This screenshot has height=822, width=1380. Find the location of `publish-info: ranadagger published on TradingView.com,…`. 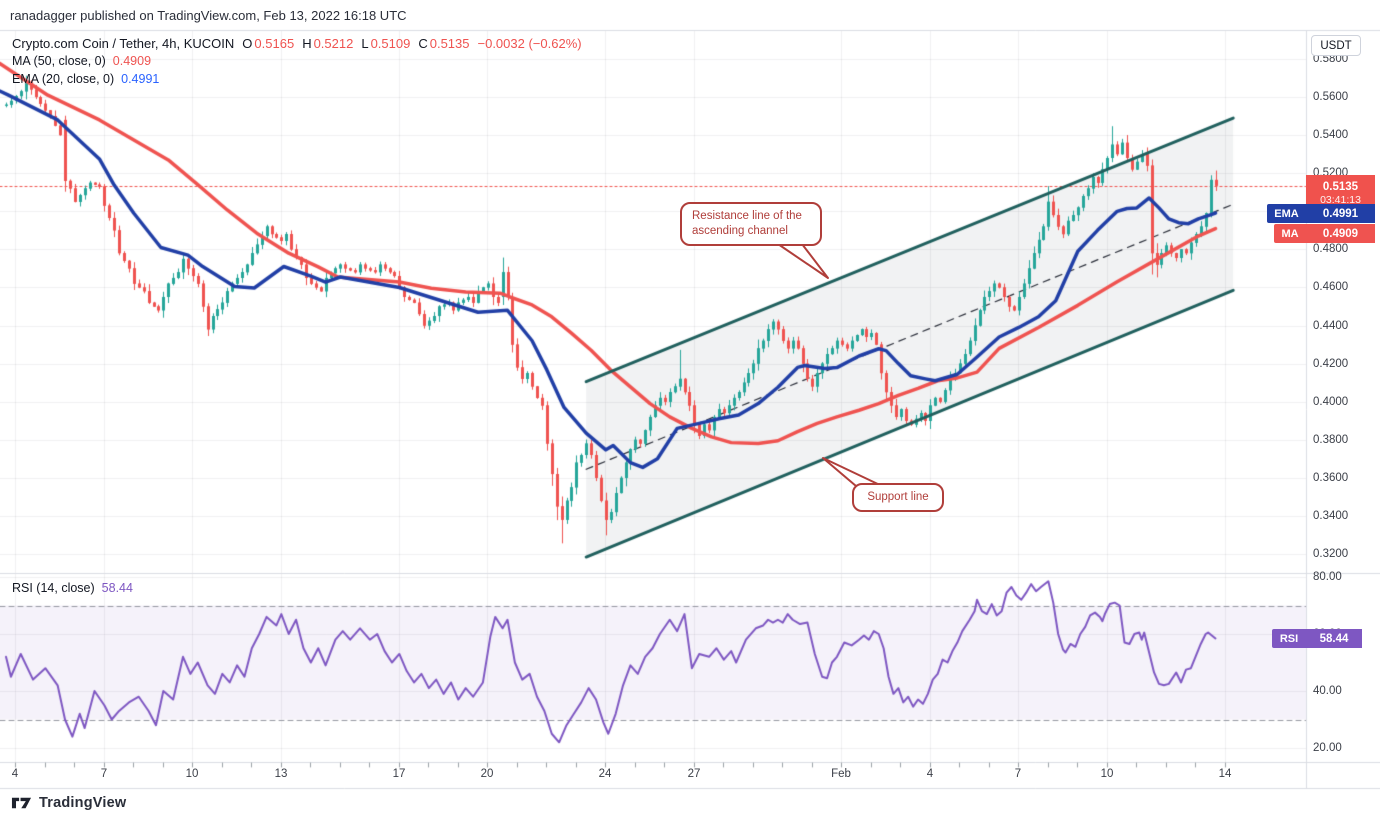

publish-info: ranadagger published on TradingView.com,… is located at coordinates (208, 15).